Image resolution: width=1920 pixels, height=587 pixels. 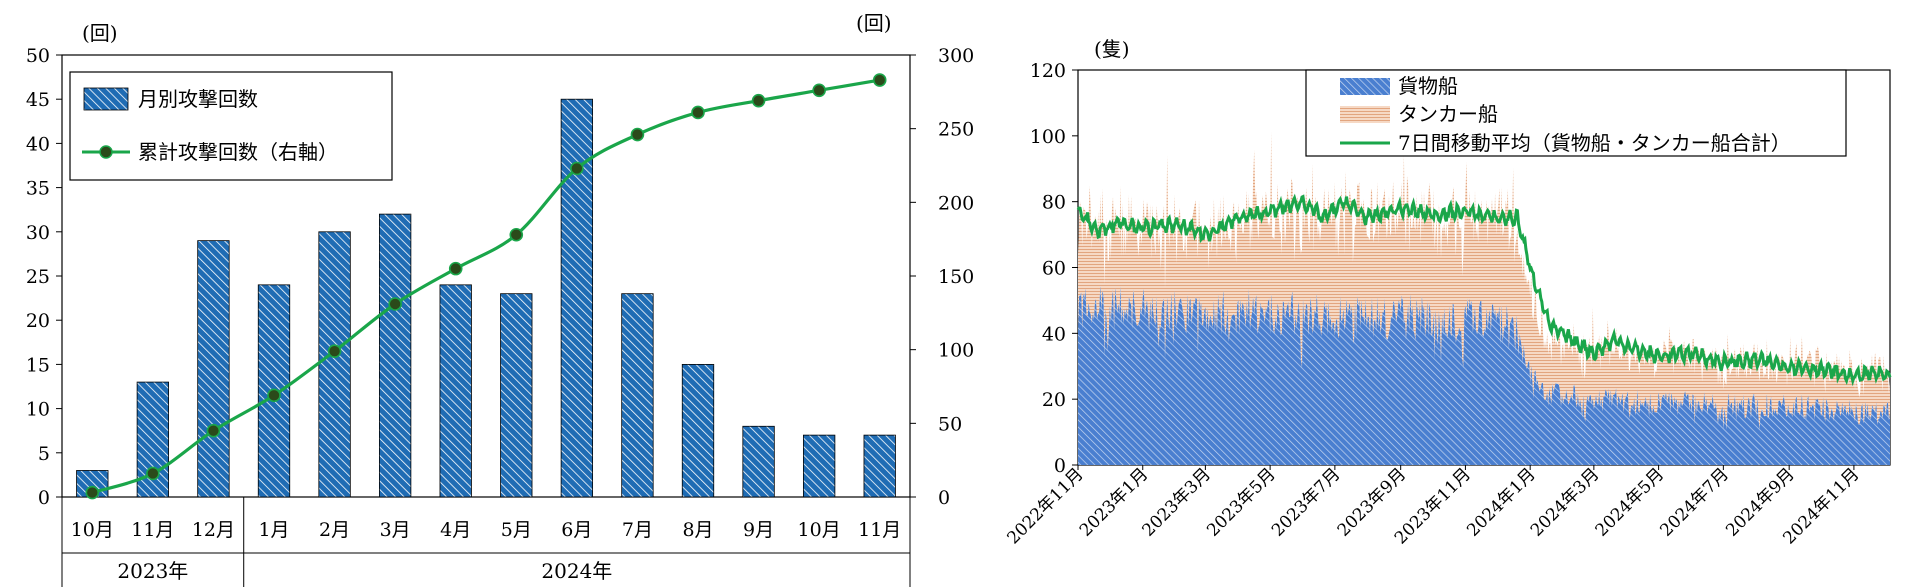 I want to click on legend-marker, so click(x=106, y=152).